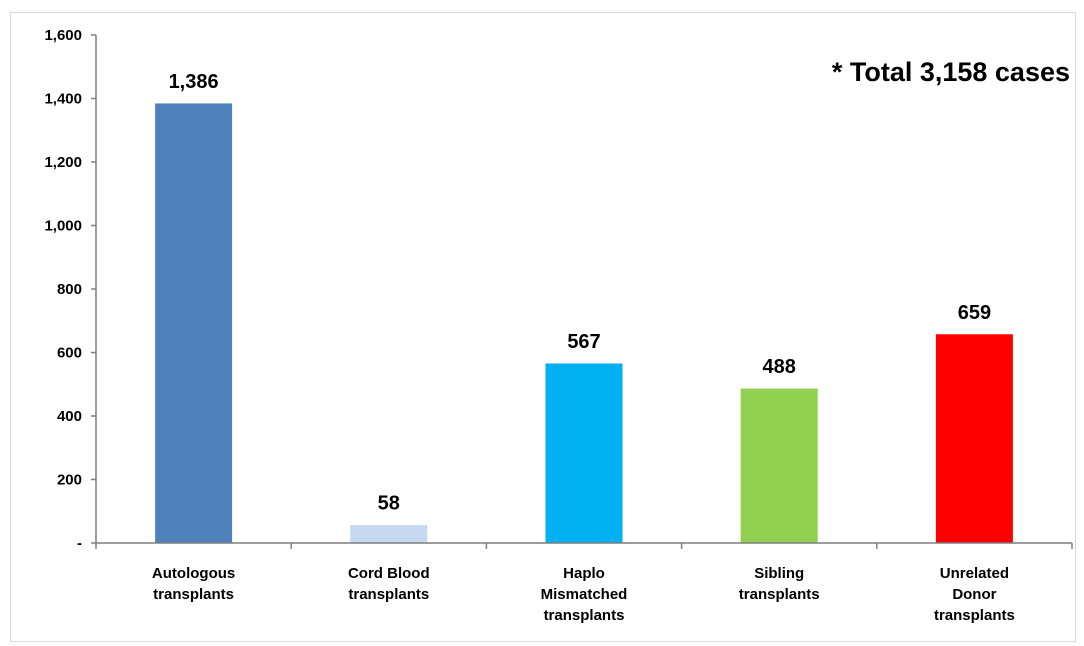 Image resolution: width=1084 pixels, height=646 pixels. What do you see at coordinates (63, 35) in the screenshot?
I see `y-tick-label: 1,600` at bounding box center [63, 35].